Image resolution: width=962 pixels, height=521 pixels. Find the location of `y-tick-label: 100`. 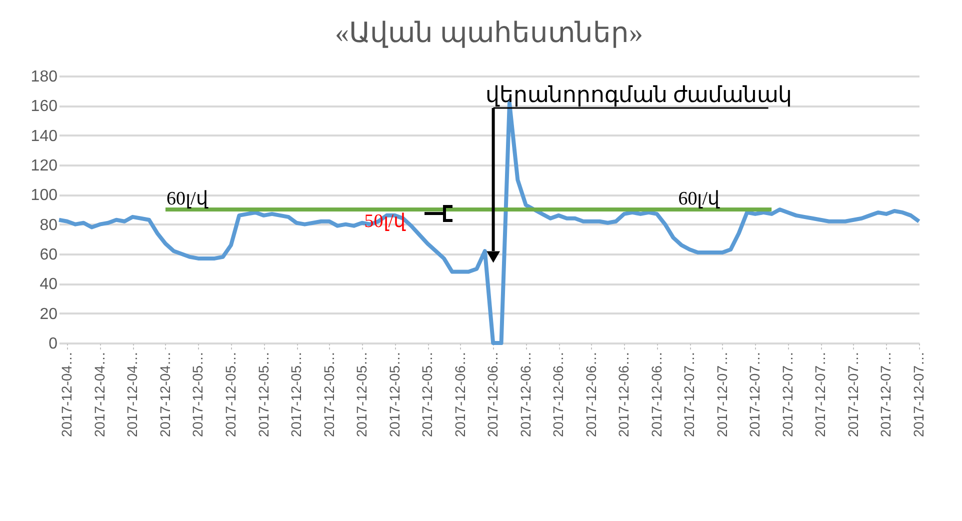

y-tick-label: 100 is located at coordinates (44, 195).